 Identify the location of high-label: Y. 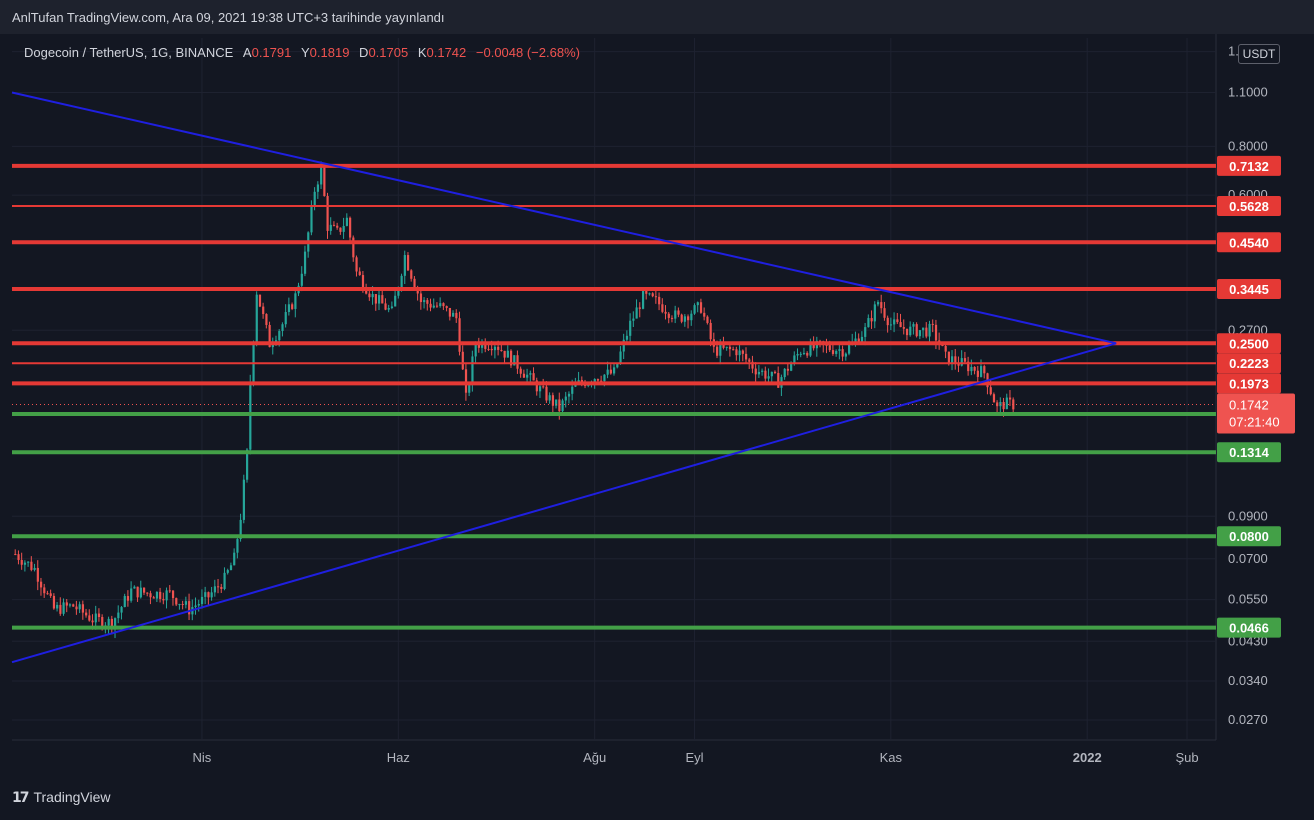
(305, 52).